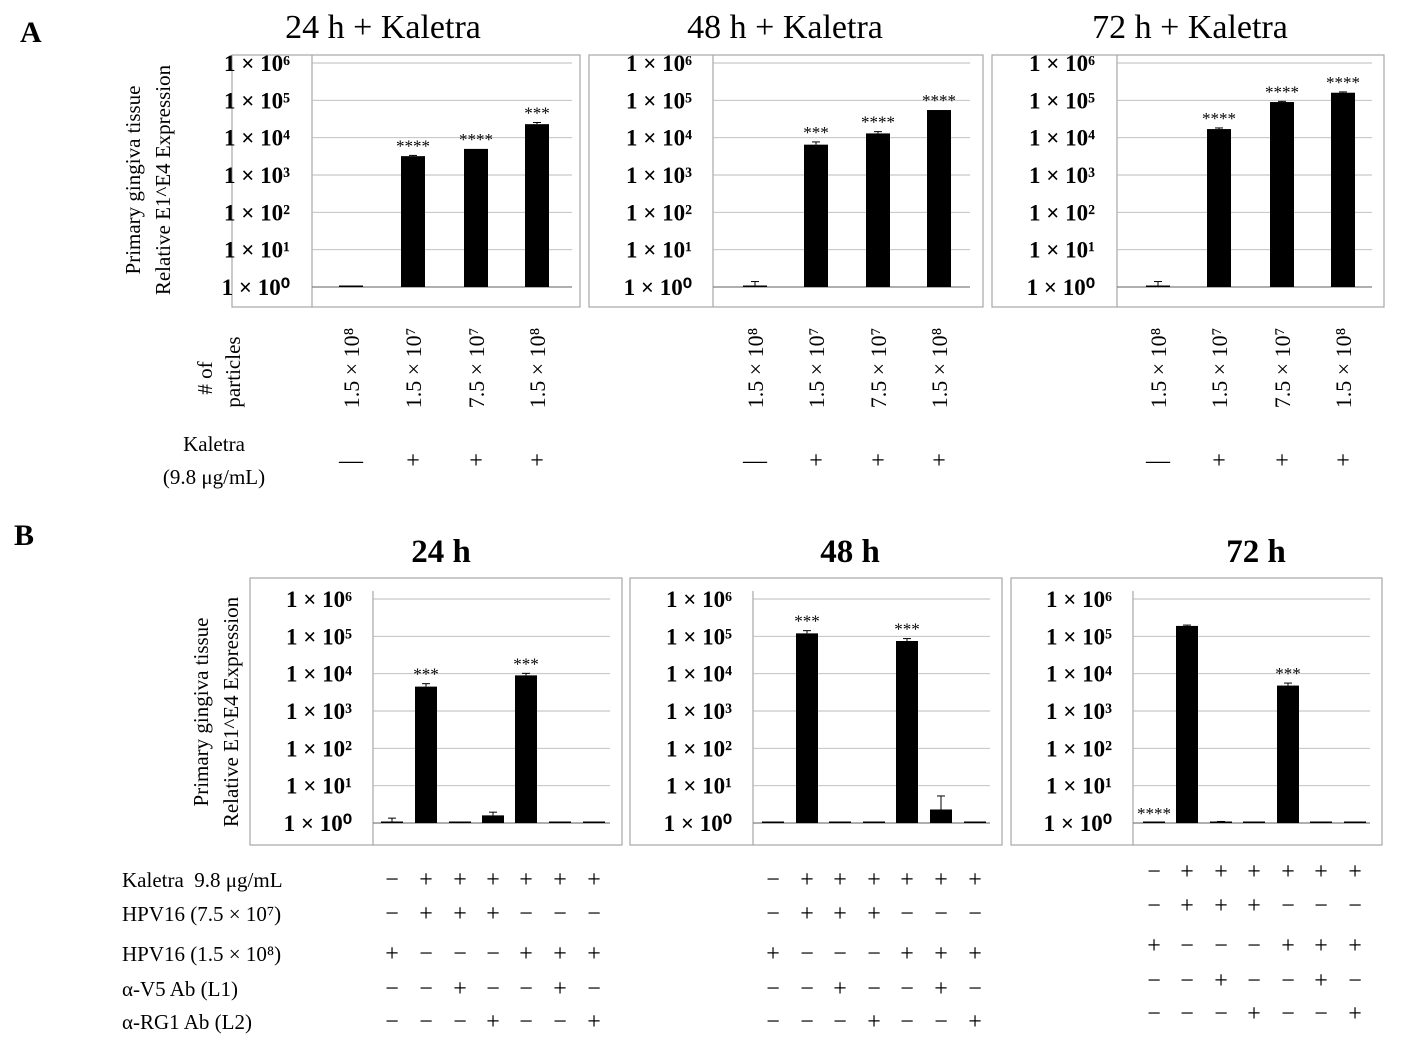  Describe the element at coordinates (850, 552) in the screenshot. I see `chart-title: 48 h` at that location.